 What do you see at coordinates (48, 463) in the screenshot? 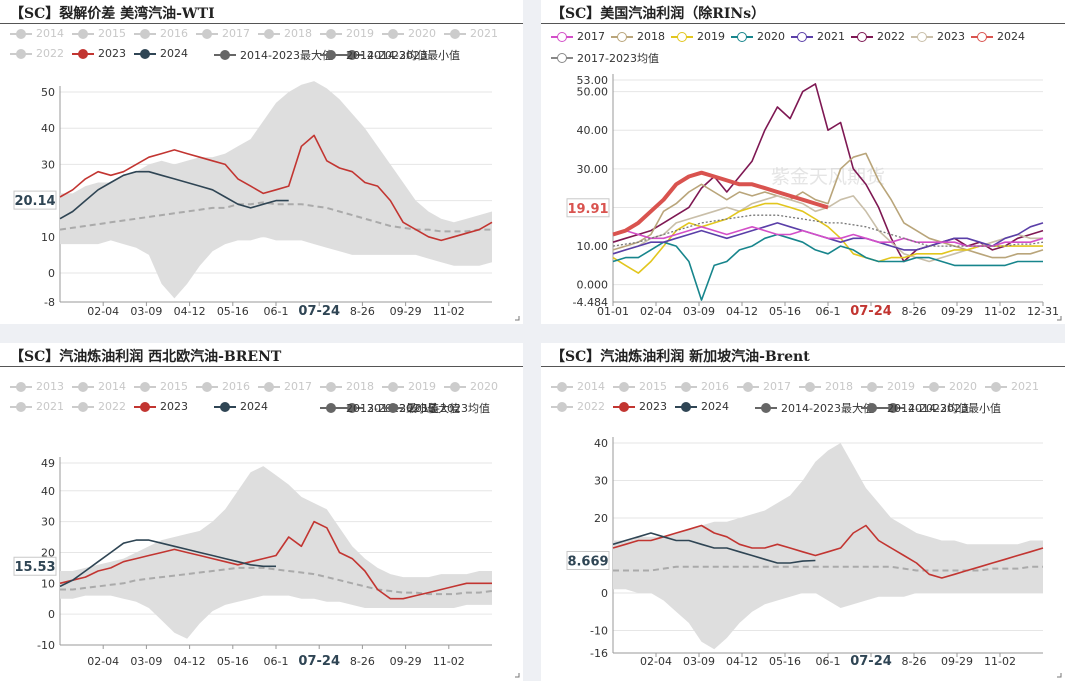
I see `y-tick-label: 49` at bounding box center [48, 463].